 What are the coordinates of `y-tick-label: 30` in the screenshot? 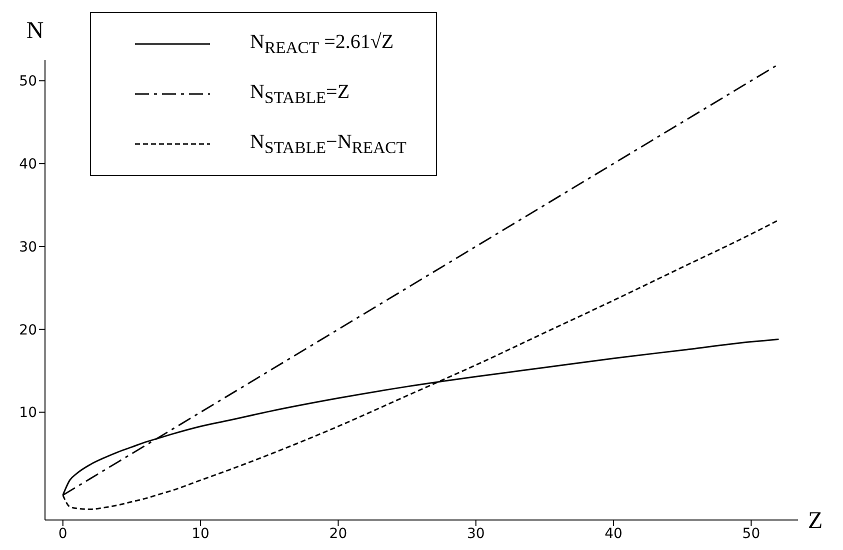 It's located at (28, 247).